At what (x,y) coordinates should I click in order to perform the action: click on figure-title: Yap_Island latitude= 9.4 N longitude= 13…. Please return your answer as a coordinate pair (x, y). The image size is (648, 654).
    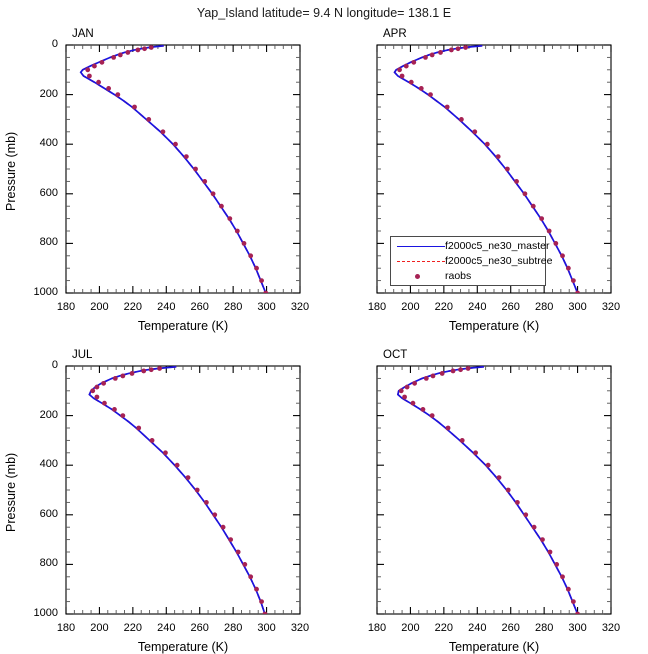
    Looking at the image, I should click on (324, 13).